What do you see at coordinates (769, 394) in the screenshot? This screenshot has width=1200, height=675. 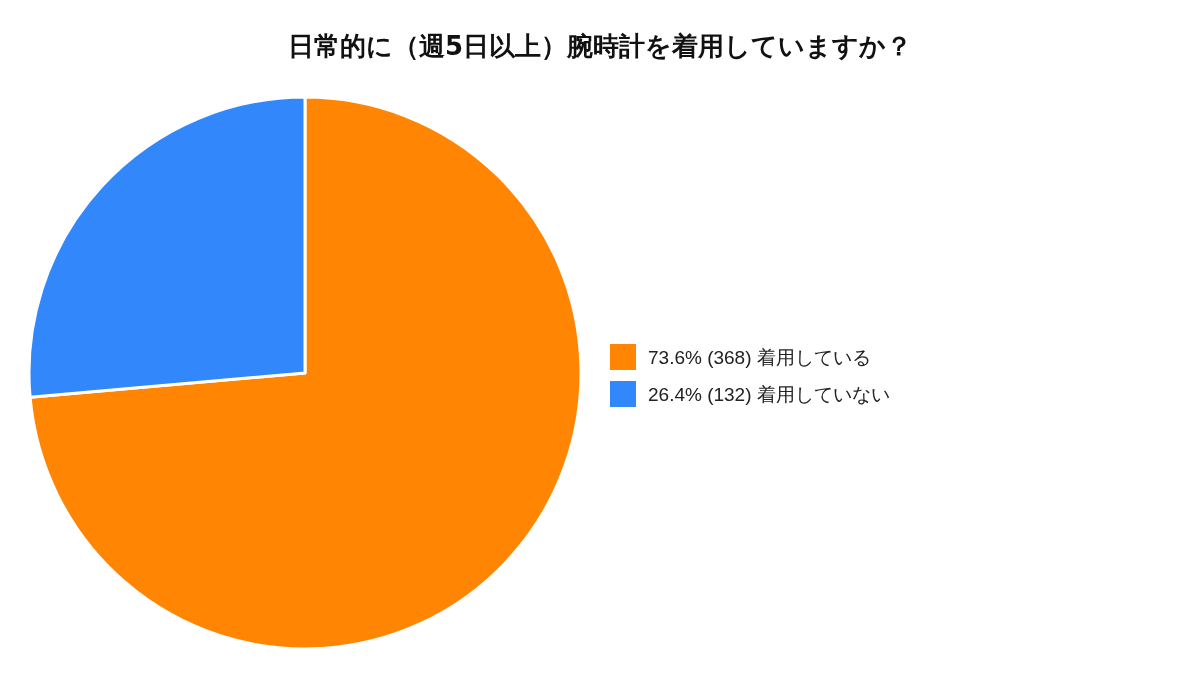 I see `legend-label: 26.4% (132) 着用していない` at bounding box center [769, 394].